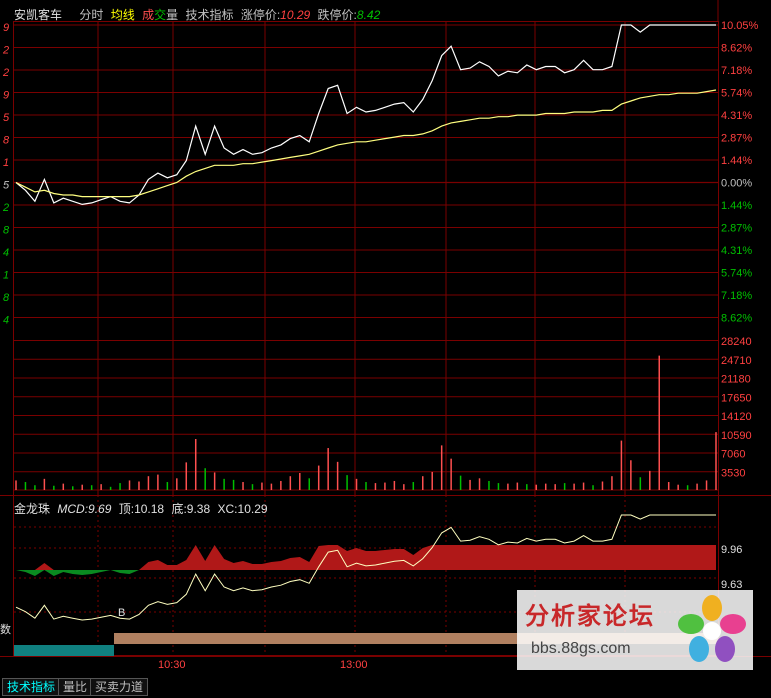  What do you see at coordinates (5, 629) in the screenshot?
I see `indicator-left-char: 数` at bounding box center [5, 629].